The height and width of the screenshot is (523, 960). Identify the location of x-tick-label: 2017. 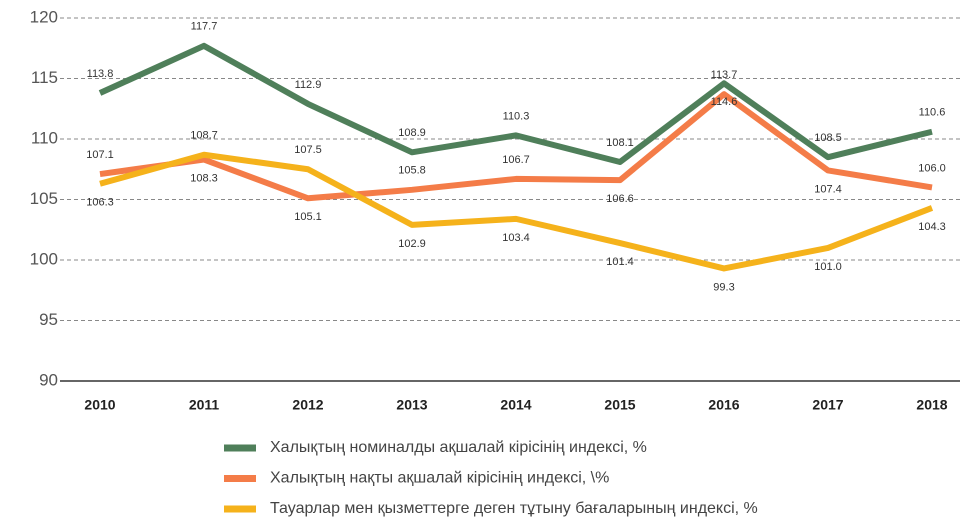
(827, 405).